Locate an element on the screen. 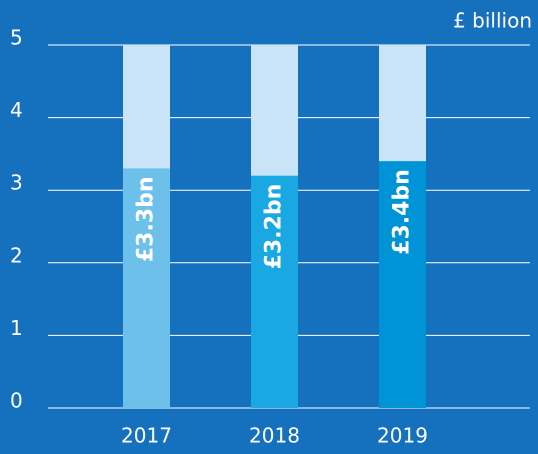 The height and width of the screenshot is (454, 538). y-tick-label: 2 is located at coordinates (16, 255).